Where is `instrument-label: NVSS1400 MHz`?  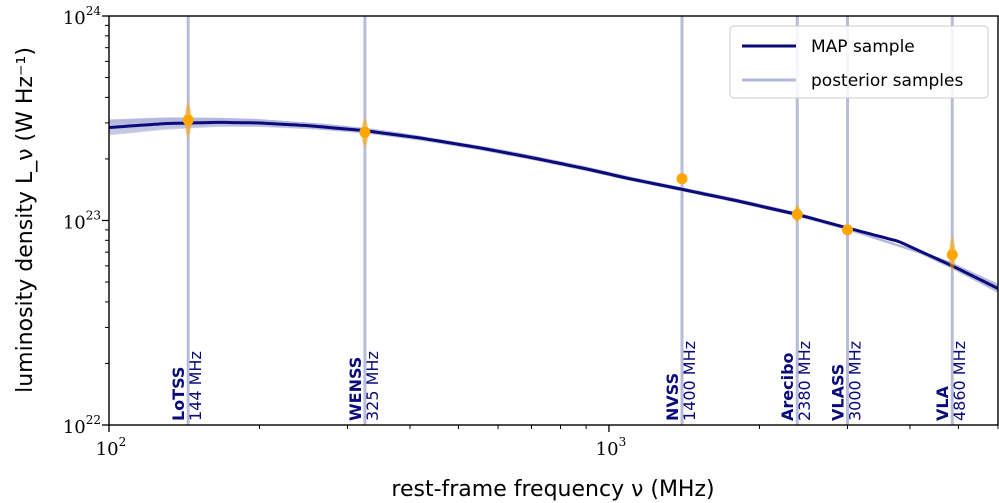
instrument-label: NVSS1400 MHz is located at coordinates (681, 381).